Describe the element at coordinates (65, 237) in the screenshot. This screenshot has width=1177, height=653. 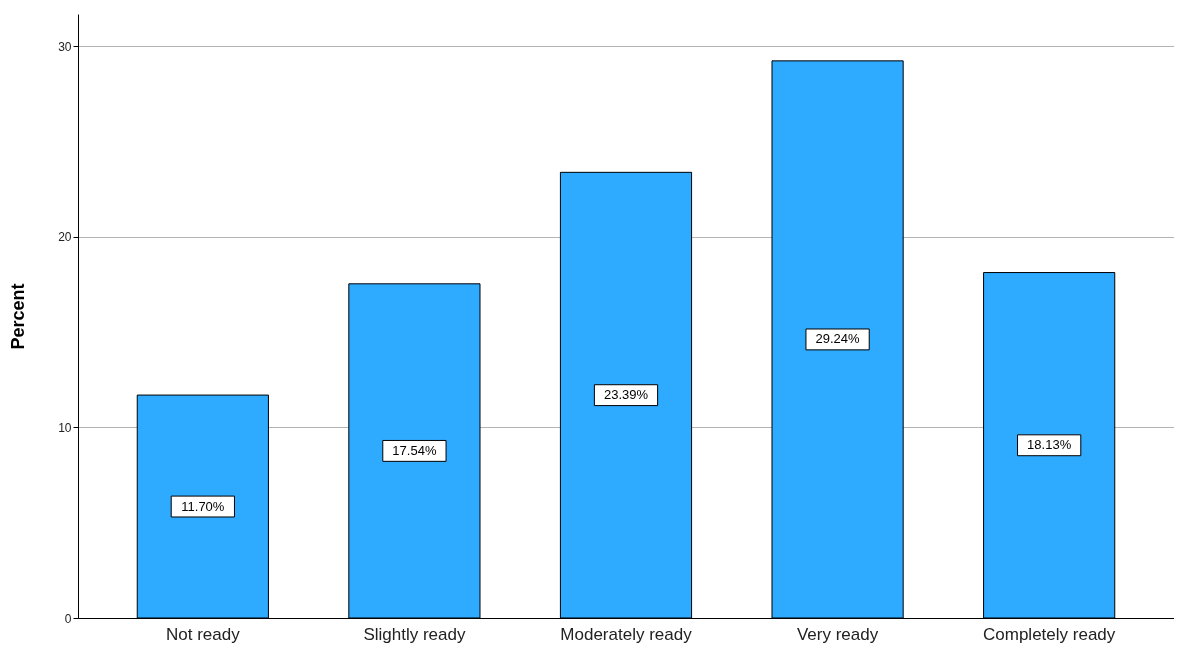
I see `y-tick-label: 20` at that location.